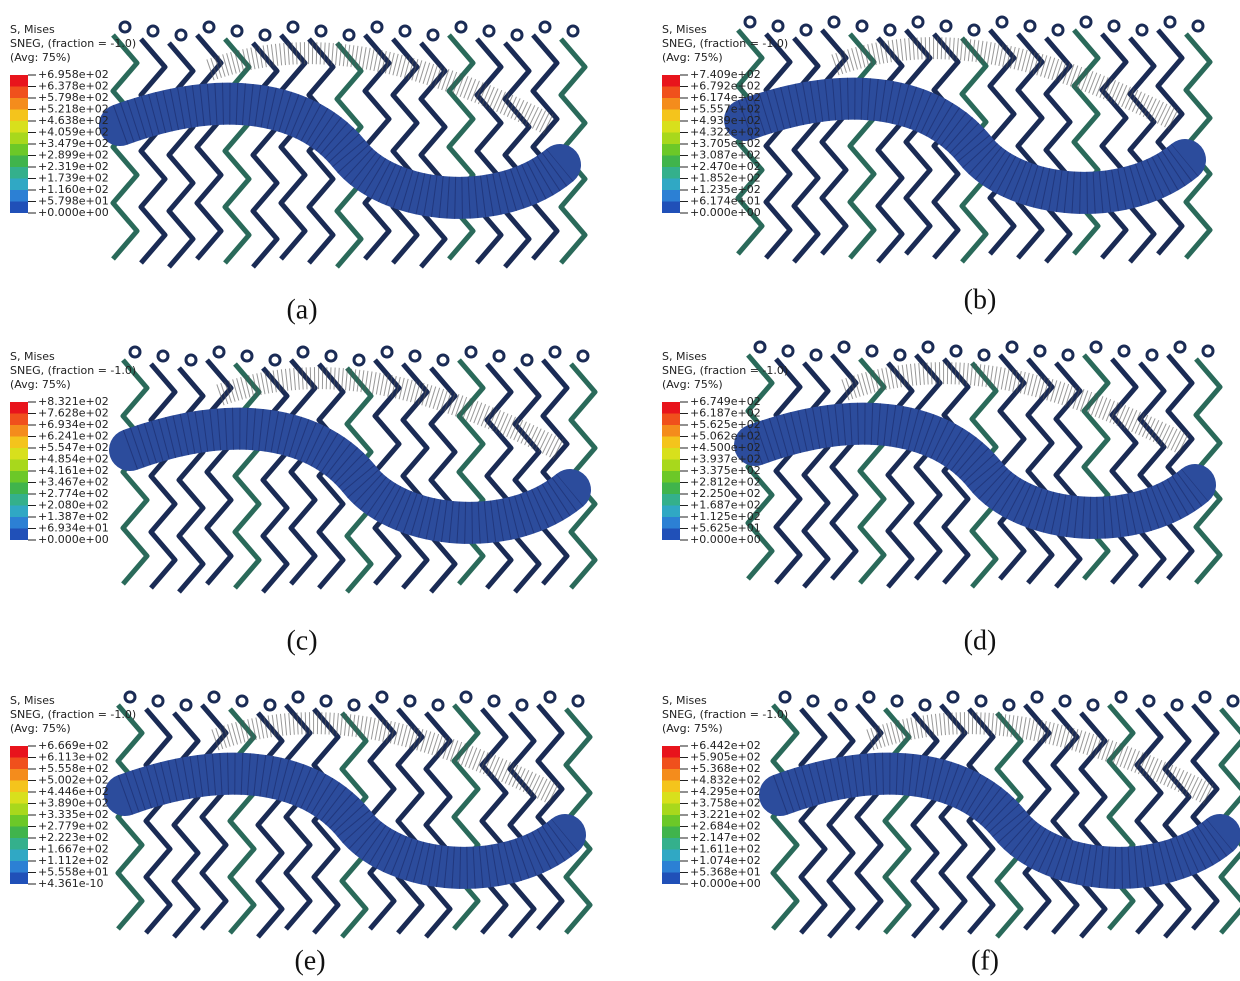 Image resolution: width=1240 pixels, height=981 pixels. I want to click on caption: (d), so click(980, 640).